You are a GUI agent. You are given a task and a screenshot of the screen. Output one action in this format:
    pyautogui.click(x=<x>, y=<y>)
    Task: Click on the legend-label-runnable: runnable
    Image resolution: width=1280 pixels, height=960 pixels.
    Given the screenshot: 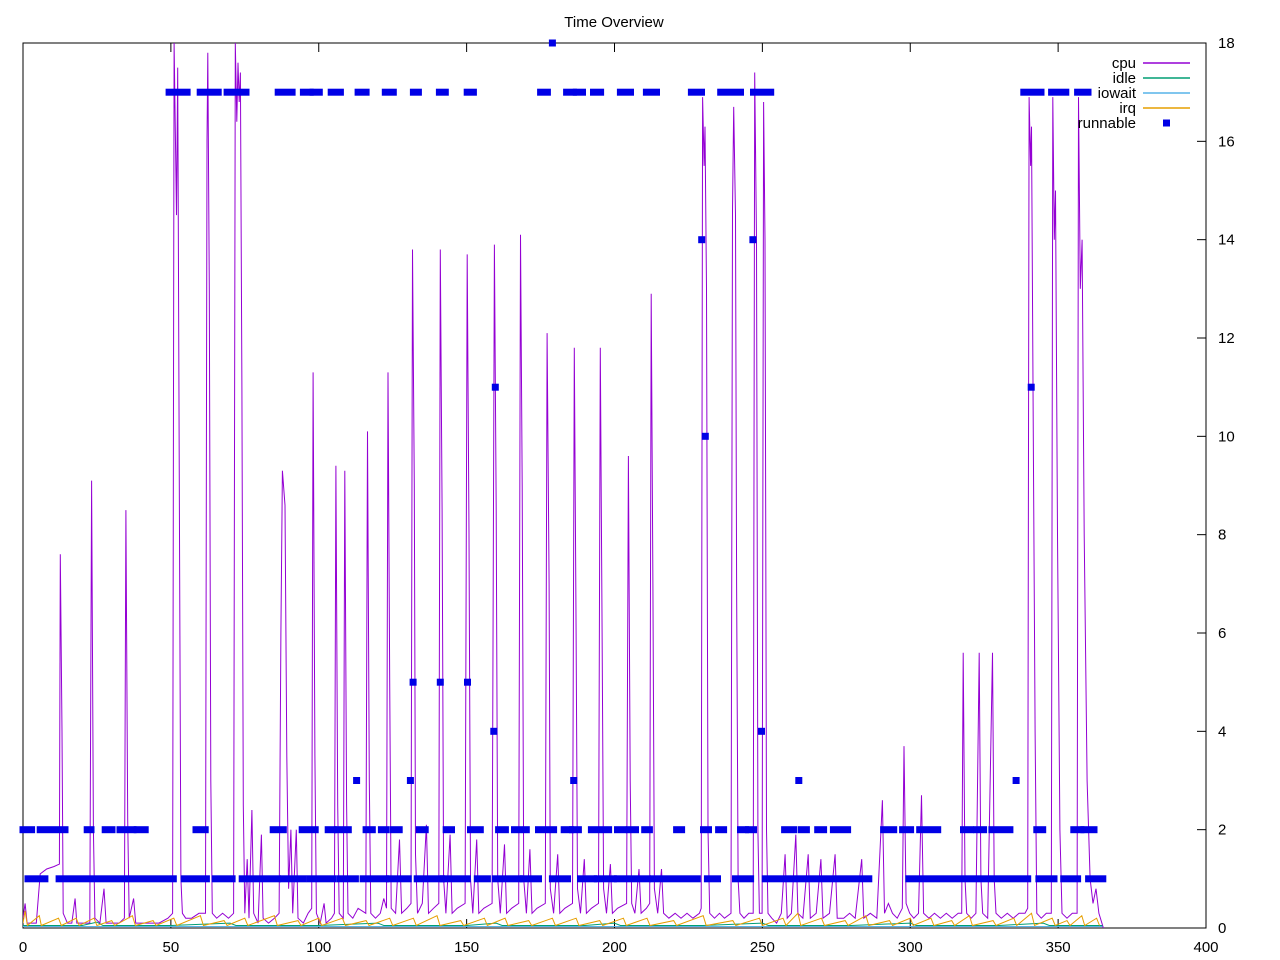 What is the action you would take?
    pyautogui.click(x=1107, y=123)
    